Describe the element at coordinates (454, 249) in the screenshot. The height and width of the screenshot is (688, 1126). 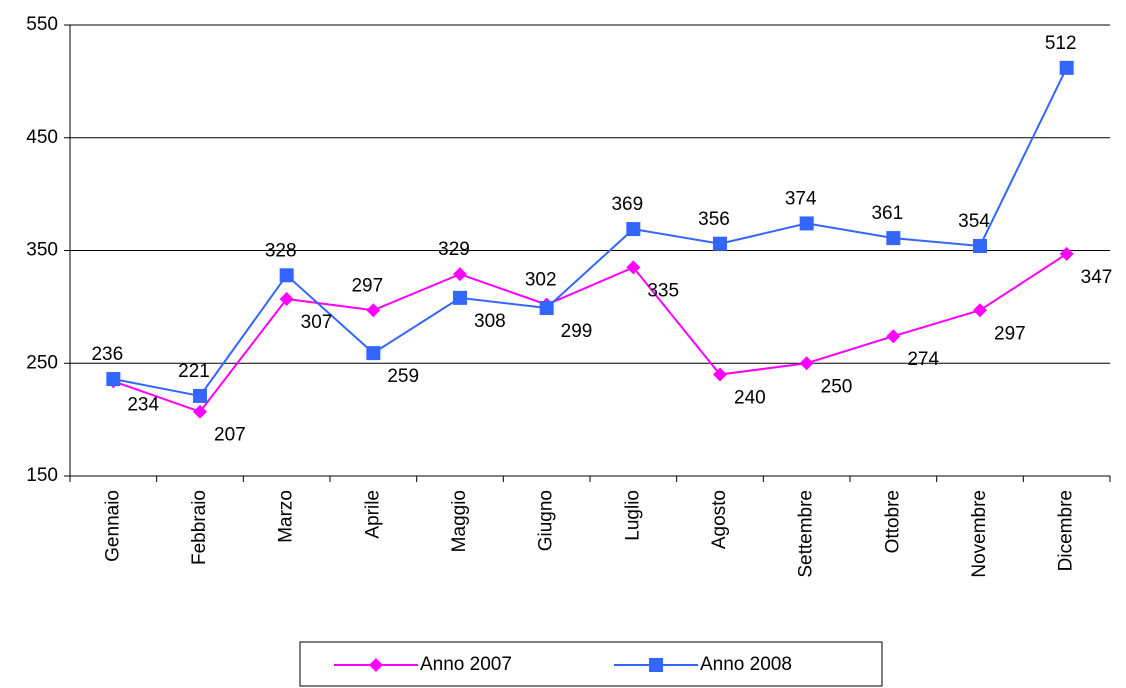
I see `data-label: 329` at that location.